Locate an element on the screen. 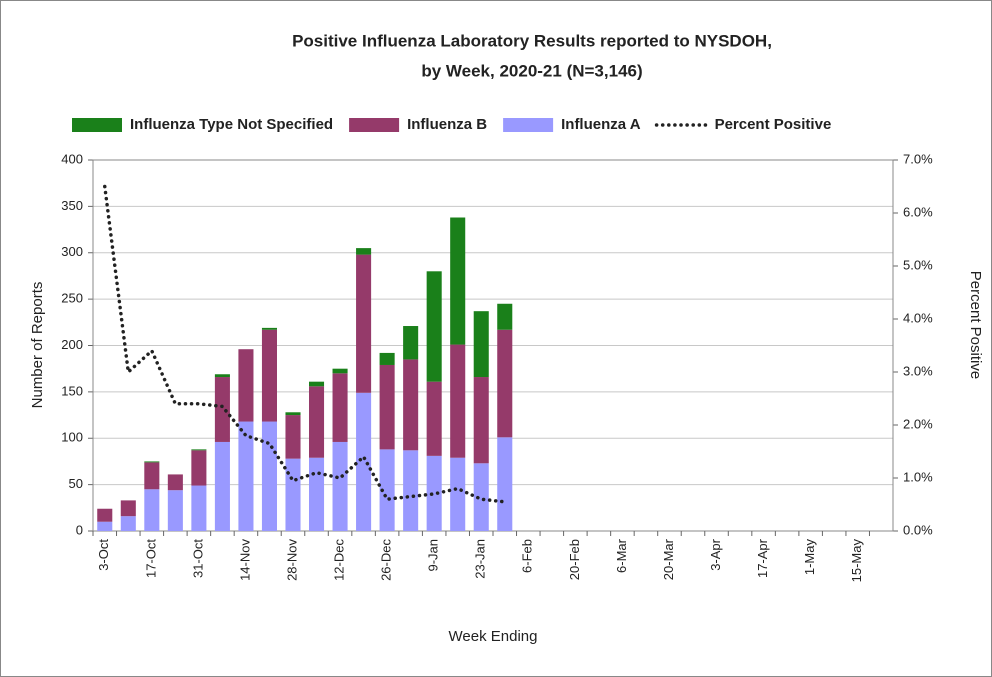 This screenshot has width=992, height=677. y2-tick-label: 3.0% is located at coordinates (918, 370).